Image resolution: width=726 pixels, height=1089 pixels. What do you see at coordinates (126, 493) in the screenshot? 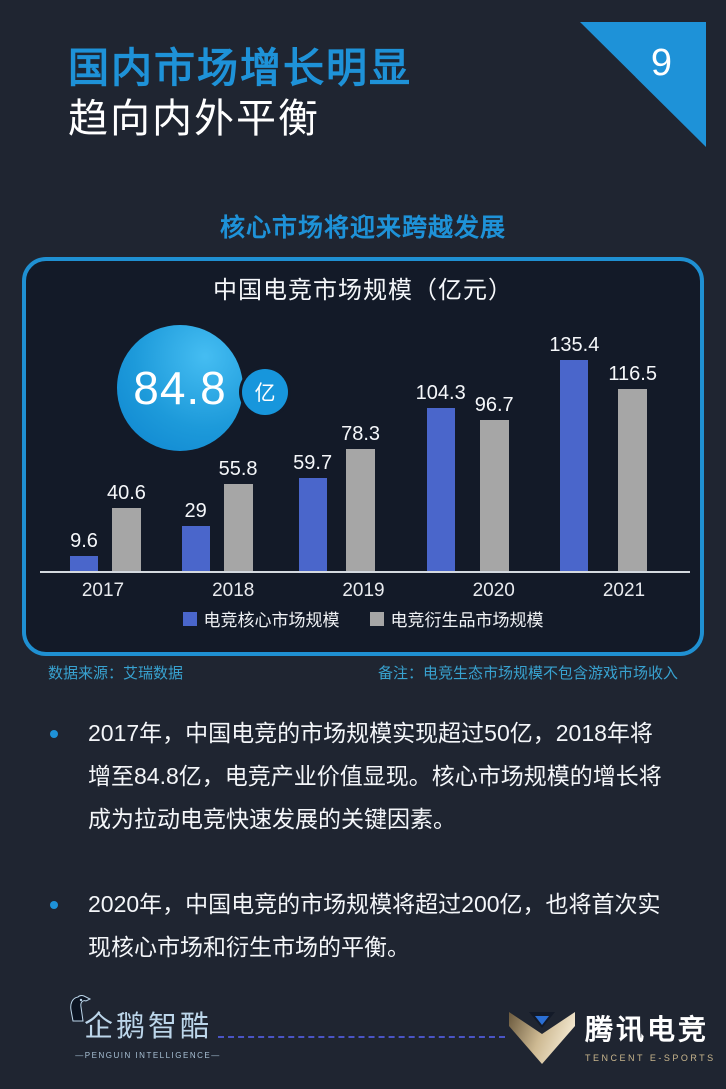
I see `bar-value-label: 40.6` at bounding box center [126, 493].